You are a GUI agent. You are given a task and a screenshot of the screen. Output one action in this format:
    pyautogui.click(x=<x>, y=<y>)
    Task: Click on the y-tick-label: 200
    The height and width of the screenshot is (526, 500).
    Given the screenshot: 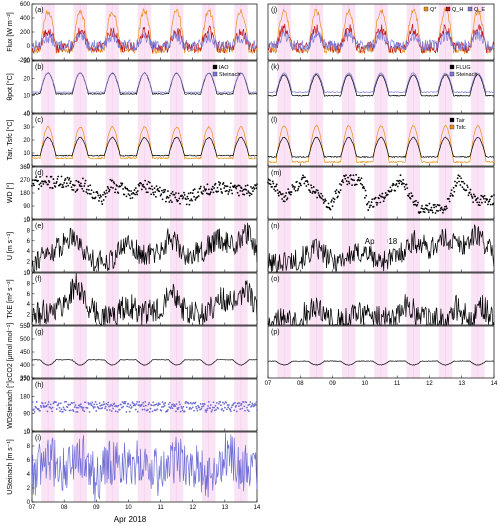 What is the action you would take?
    pyautogui.click(x=25, y=33)
    